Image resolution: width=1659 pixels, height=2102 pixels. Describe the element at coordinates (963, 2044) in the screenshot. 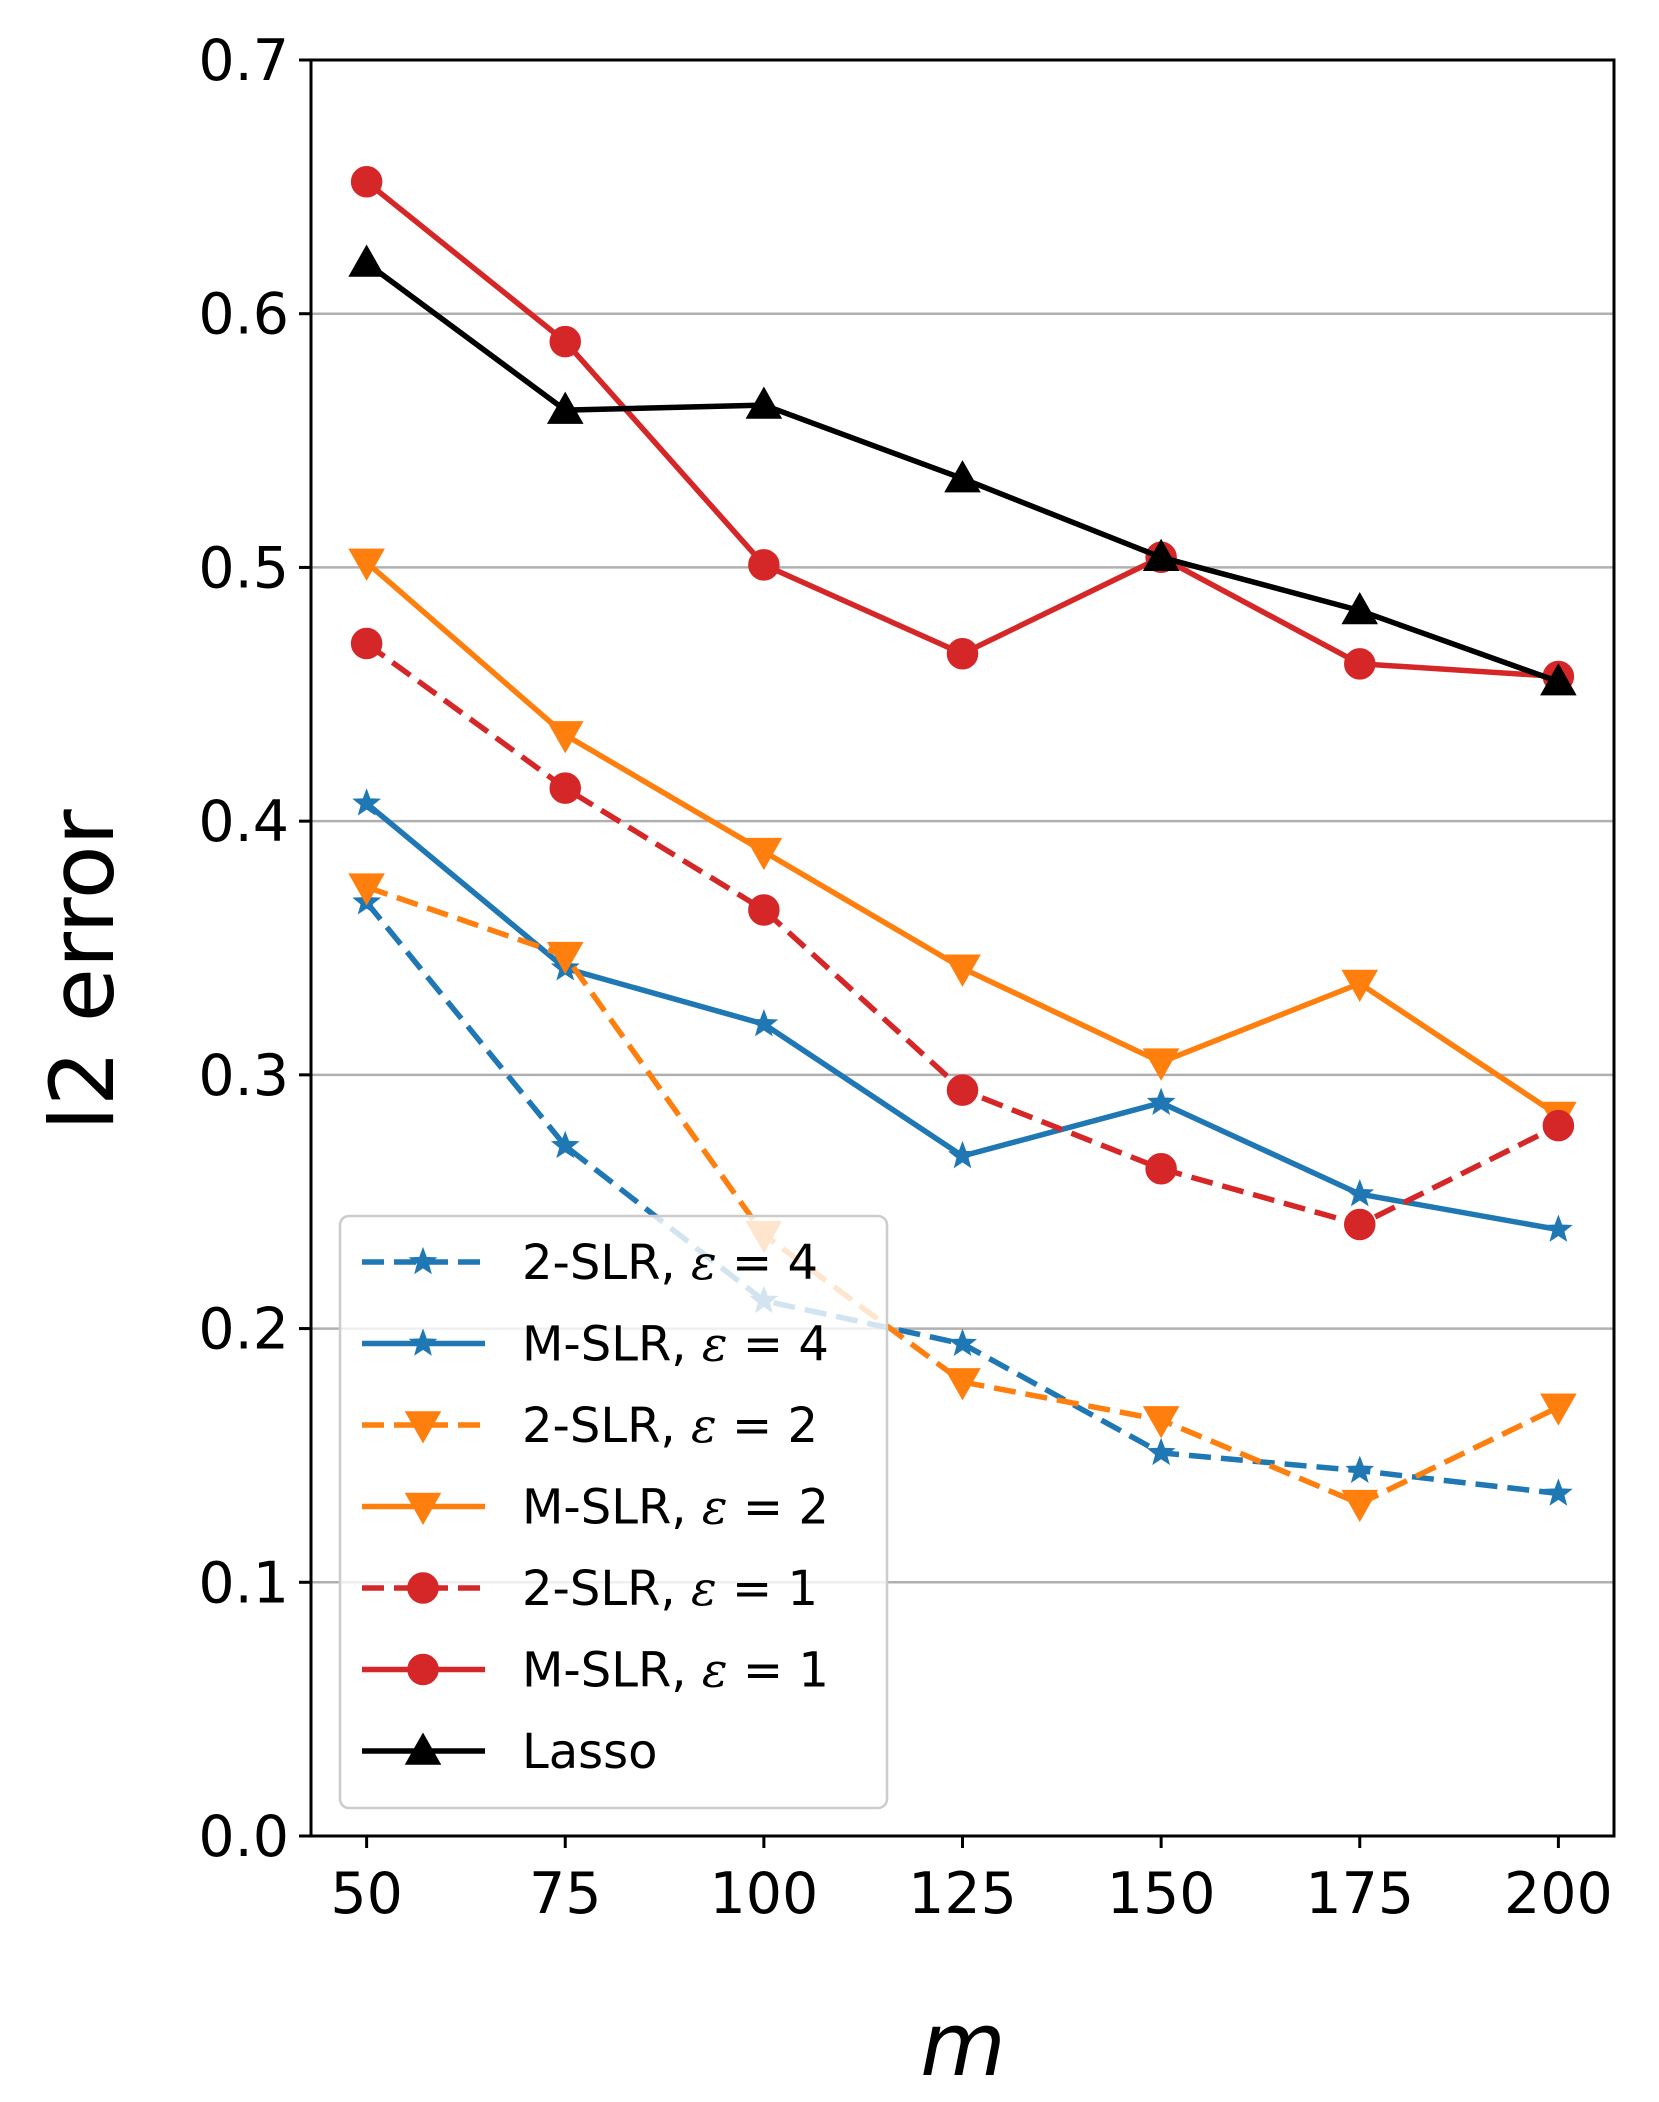

I see `x-axis-label: m` at that location.